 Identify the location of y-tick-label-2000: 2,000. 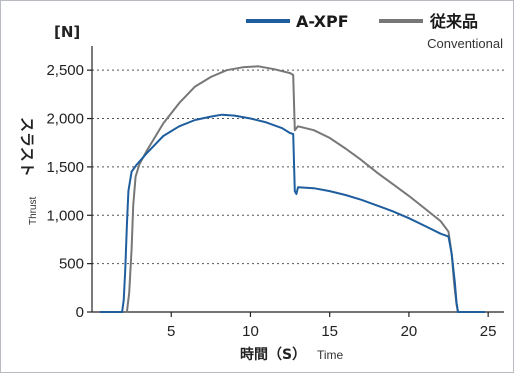
(65, 119).